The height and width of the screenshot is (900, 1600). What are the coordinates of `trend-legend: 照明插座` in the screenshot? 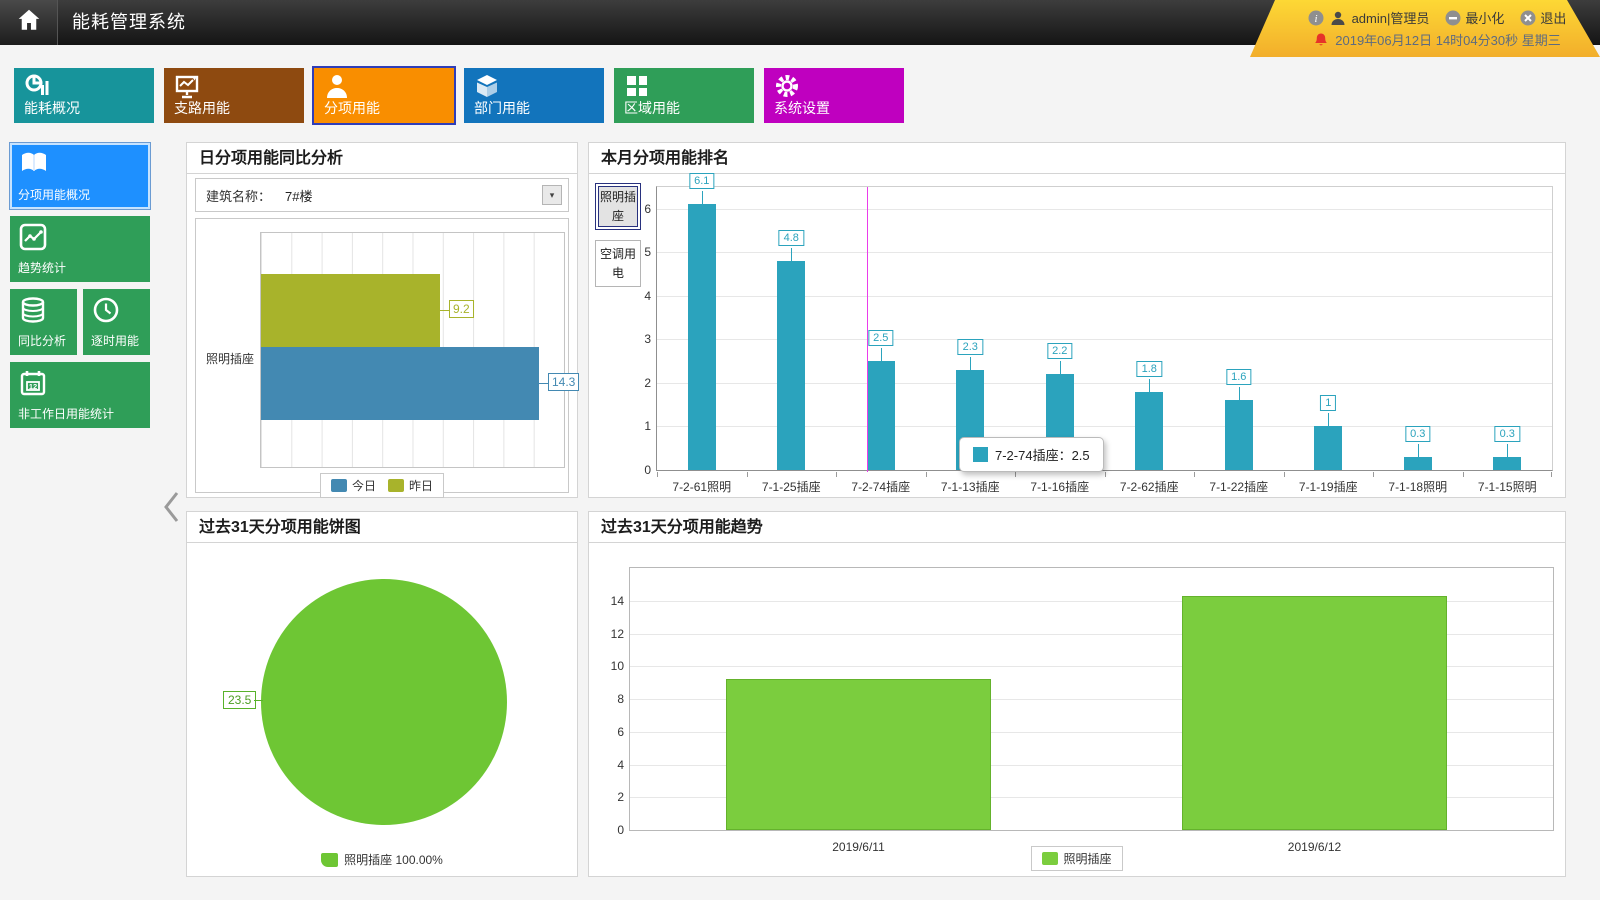 It's located at (1077, 858).